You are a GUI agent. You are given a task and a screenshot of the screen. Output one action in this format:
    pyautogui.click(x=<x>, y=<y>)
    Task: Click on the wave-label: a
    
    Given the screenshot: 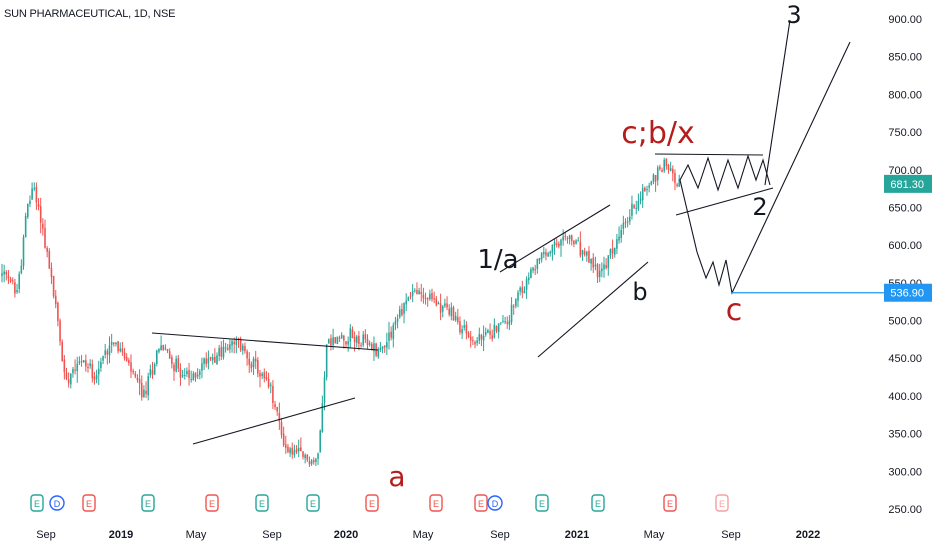 What is the action you would take?
    pyautogui.click(x=396, y=476)
    